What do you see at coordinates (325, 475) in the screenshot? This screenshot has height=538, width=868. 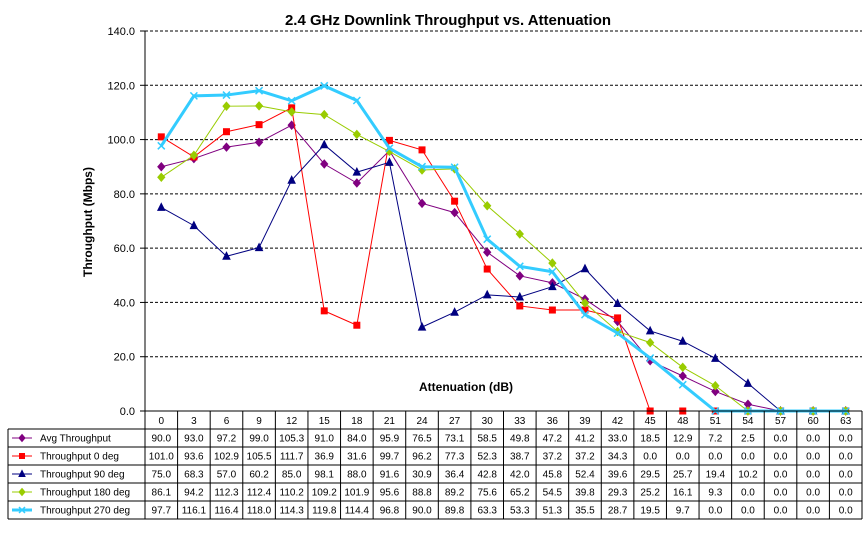 I see `table-cell: 98.1` at bounding box center [325, 475].